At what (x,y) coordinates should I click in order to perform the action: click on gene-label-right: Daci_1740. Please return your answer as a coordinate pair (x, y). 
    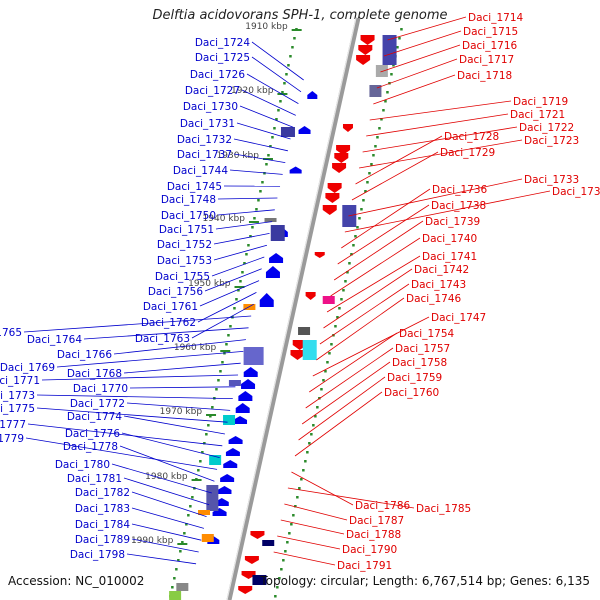
    Looking at the image, I should click on (449, 239).